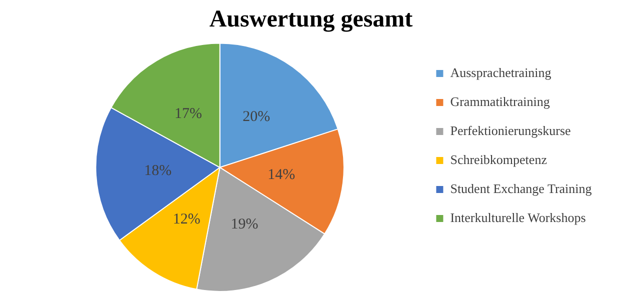  What do you see at coordinates (501, 72) in the screenshot?
I see `legend-label: Aussprachetraining` at bounding box center [501, 72].